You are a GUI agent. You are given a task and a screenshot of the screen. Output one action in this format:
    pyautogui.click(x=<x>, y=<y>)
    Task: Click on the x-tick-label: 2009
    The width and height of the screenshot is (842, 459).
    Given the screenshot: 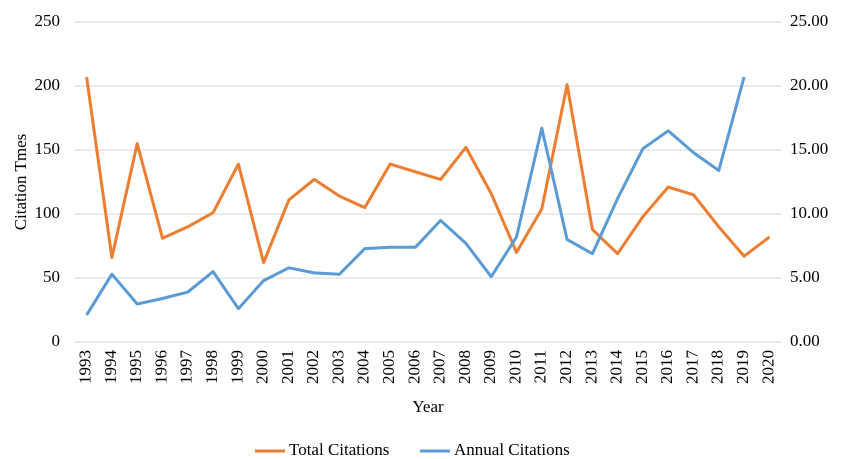 What is the action you would take?
    pyautogui.click(x=489, y=367)
    